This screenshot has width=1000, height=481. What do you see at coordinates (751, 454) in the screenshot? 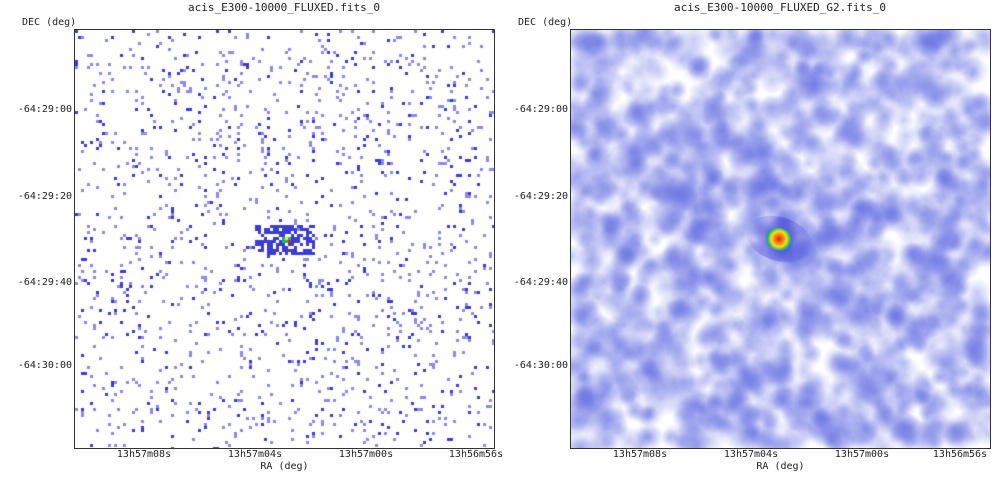
I see `right-xtick-2: 13h57m04s` at bounding box center [751, 454].